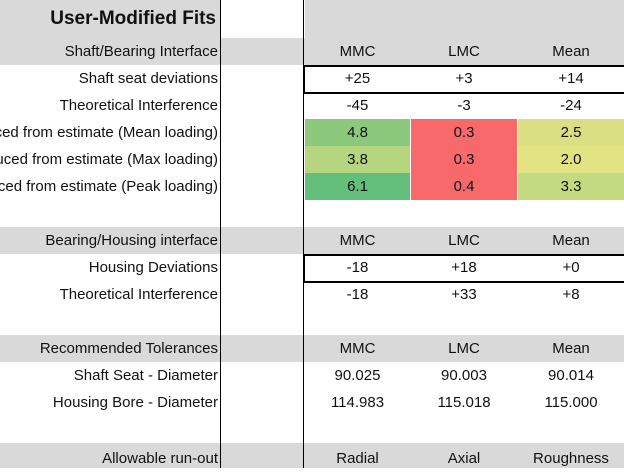 This screenshot has width=624, height=472. What do you see at coordinates (571, 458) in the screenshot?
I see `col-header-roughness: Roughness` at bounding box center [571, 458].